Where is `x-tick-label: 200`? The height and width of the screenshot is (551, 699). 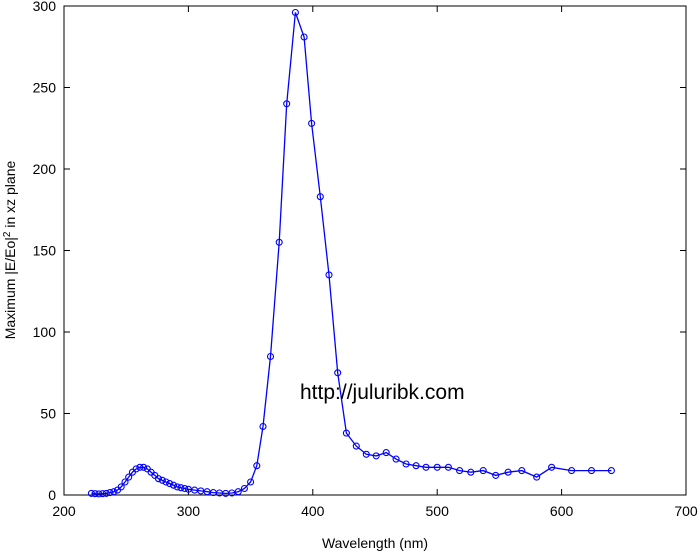
x-tick-label: 200 is located at coordinates (64, 511).